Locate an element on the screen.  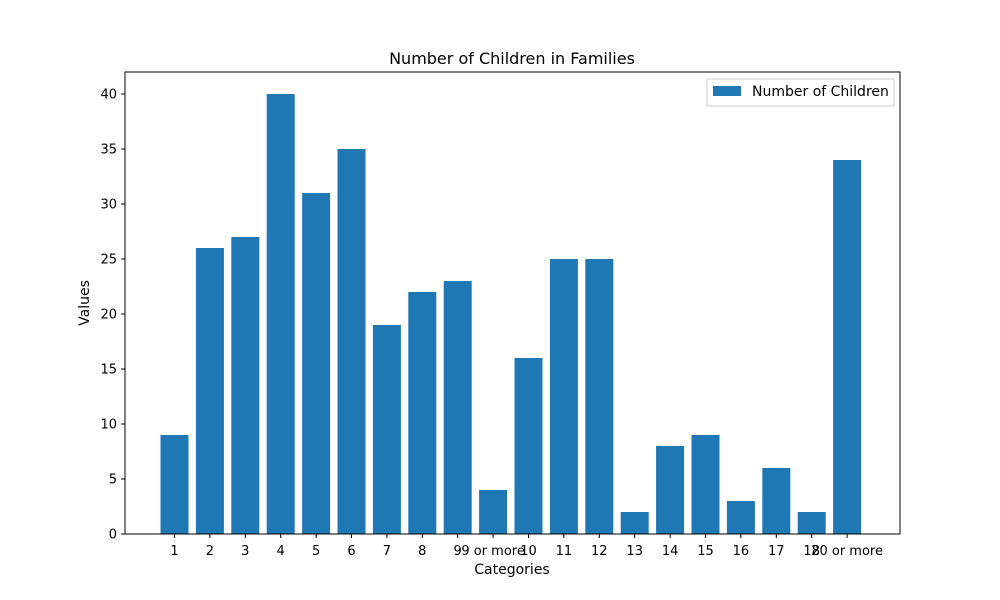
x-tick-label: 10 is located at coordinates (528, 551).